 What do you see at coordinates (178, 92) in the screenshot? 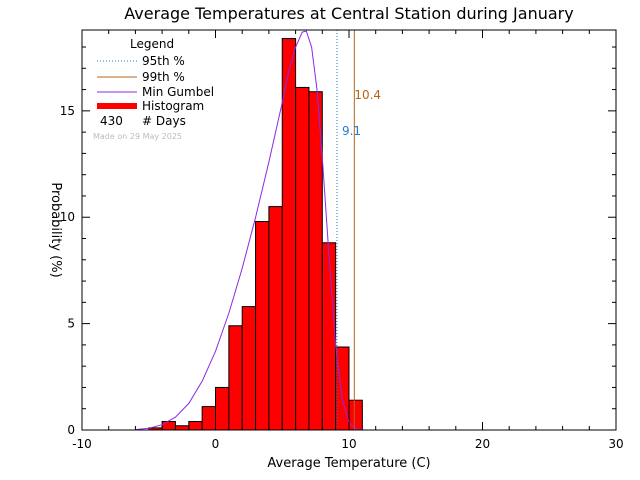
I see `legend-label-gumbel: Min Gumbel` at bounding box center [178, 92].